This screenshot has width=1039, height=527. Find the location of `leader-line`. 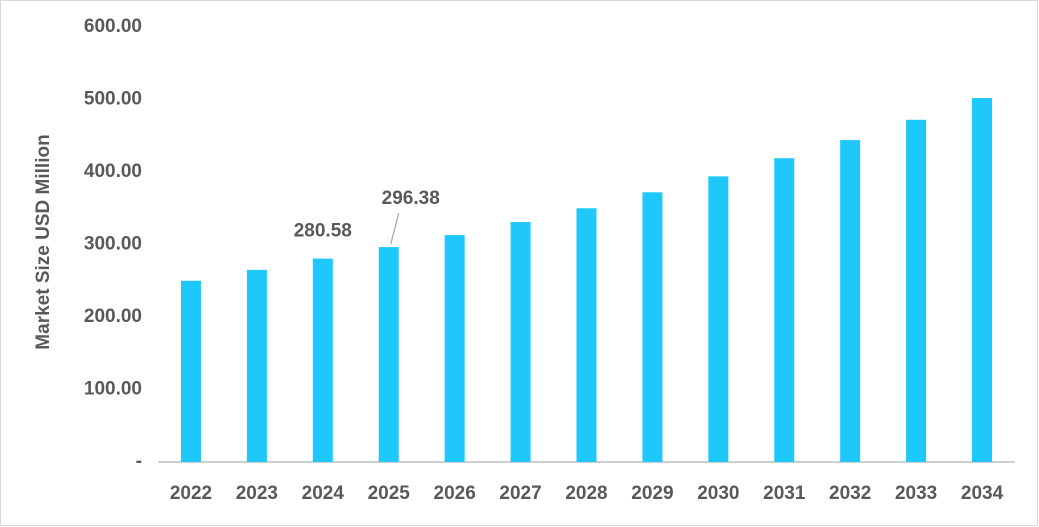

leader-line is located at coordinates (395, 228).